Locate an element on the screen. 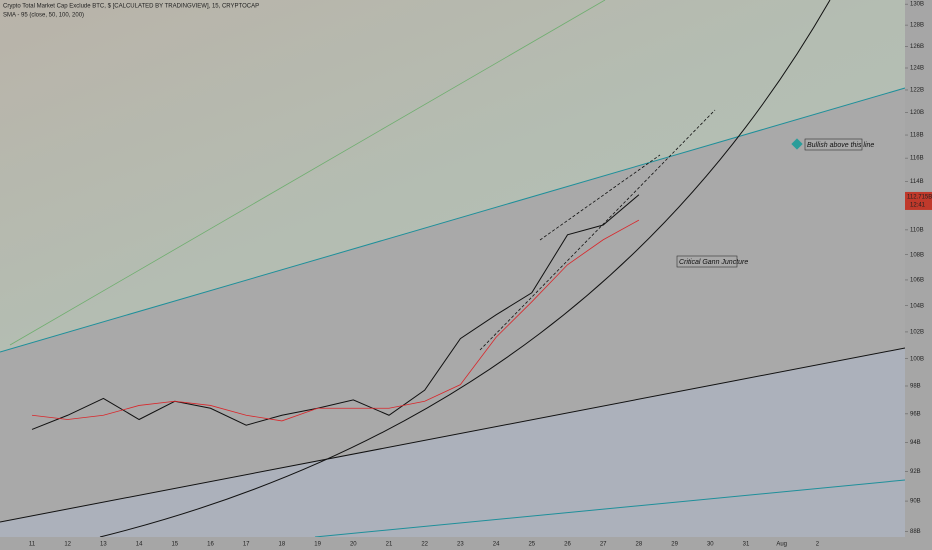 The width and height of the screenshot is (932, 550). y-tick-label: 122B is located at coordinates (917, 91).